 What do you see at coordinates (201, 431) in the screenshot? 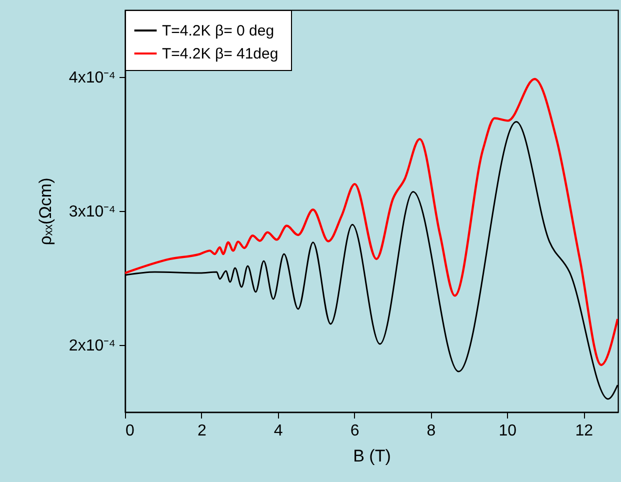
I see `x-tick-label: 2` at bounding box center [201, 431].